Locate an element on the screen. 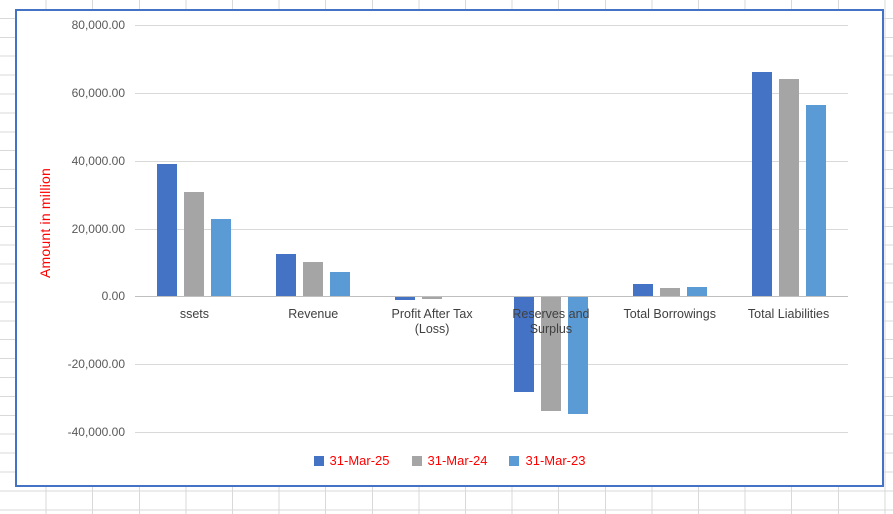 This screenshot has width=893, height=514. bar-31-Mar-24-total-liabilities is located at coordinates (788, 188).